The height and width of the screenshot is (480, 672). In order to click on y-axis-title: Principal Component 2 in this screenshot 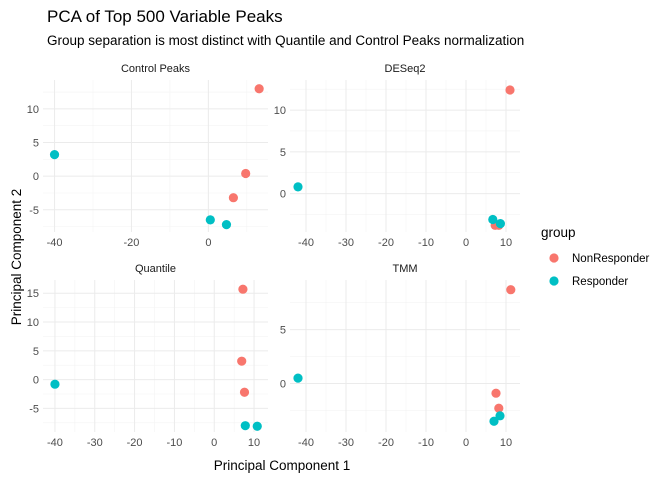, I will do `click(16, 257)`.